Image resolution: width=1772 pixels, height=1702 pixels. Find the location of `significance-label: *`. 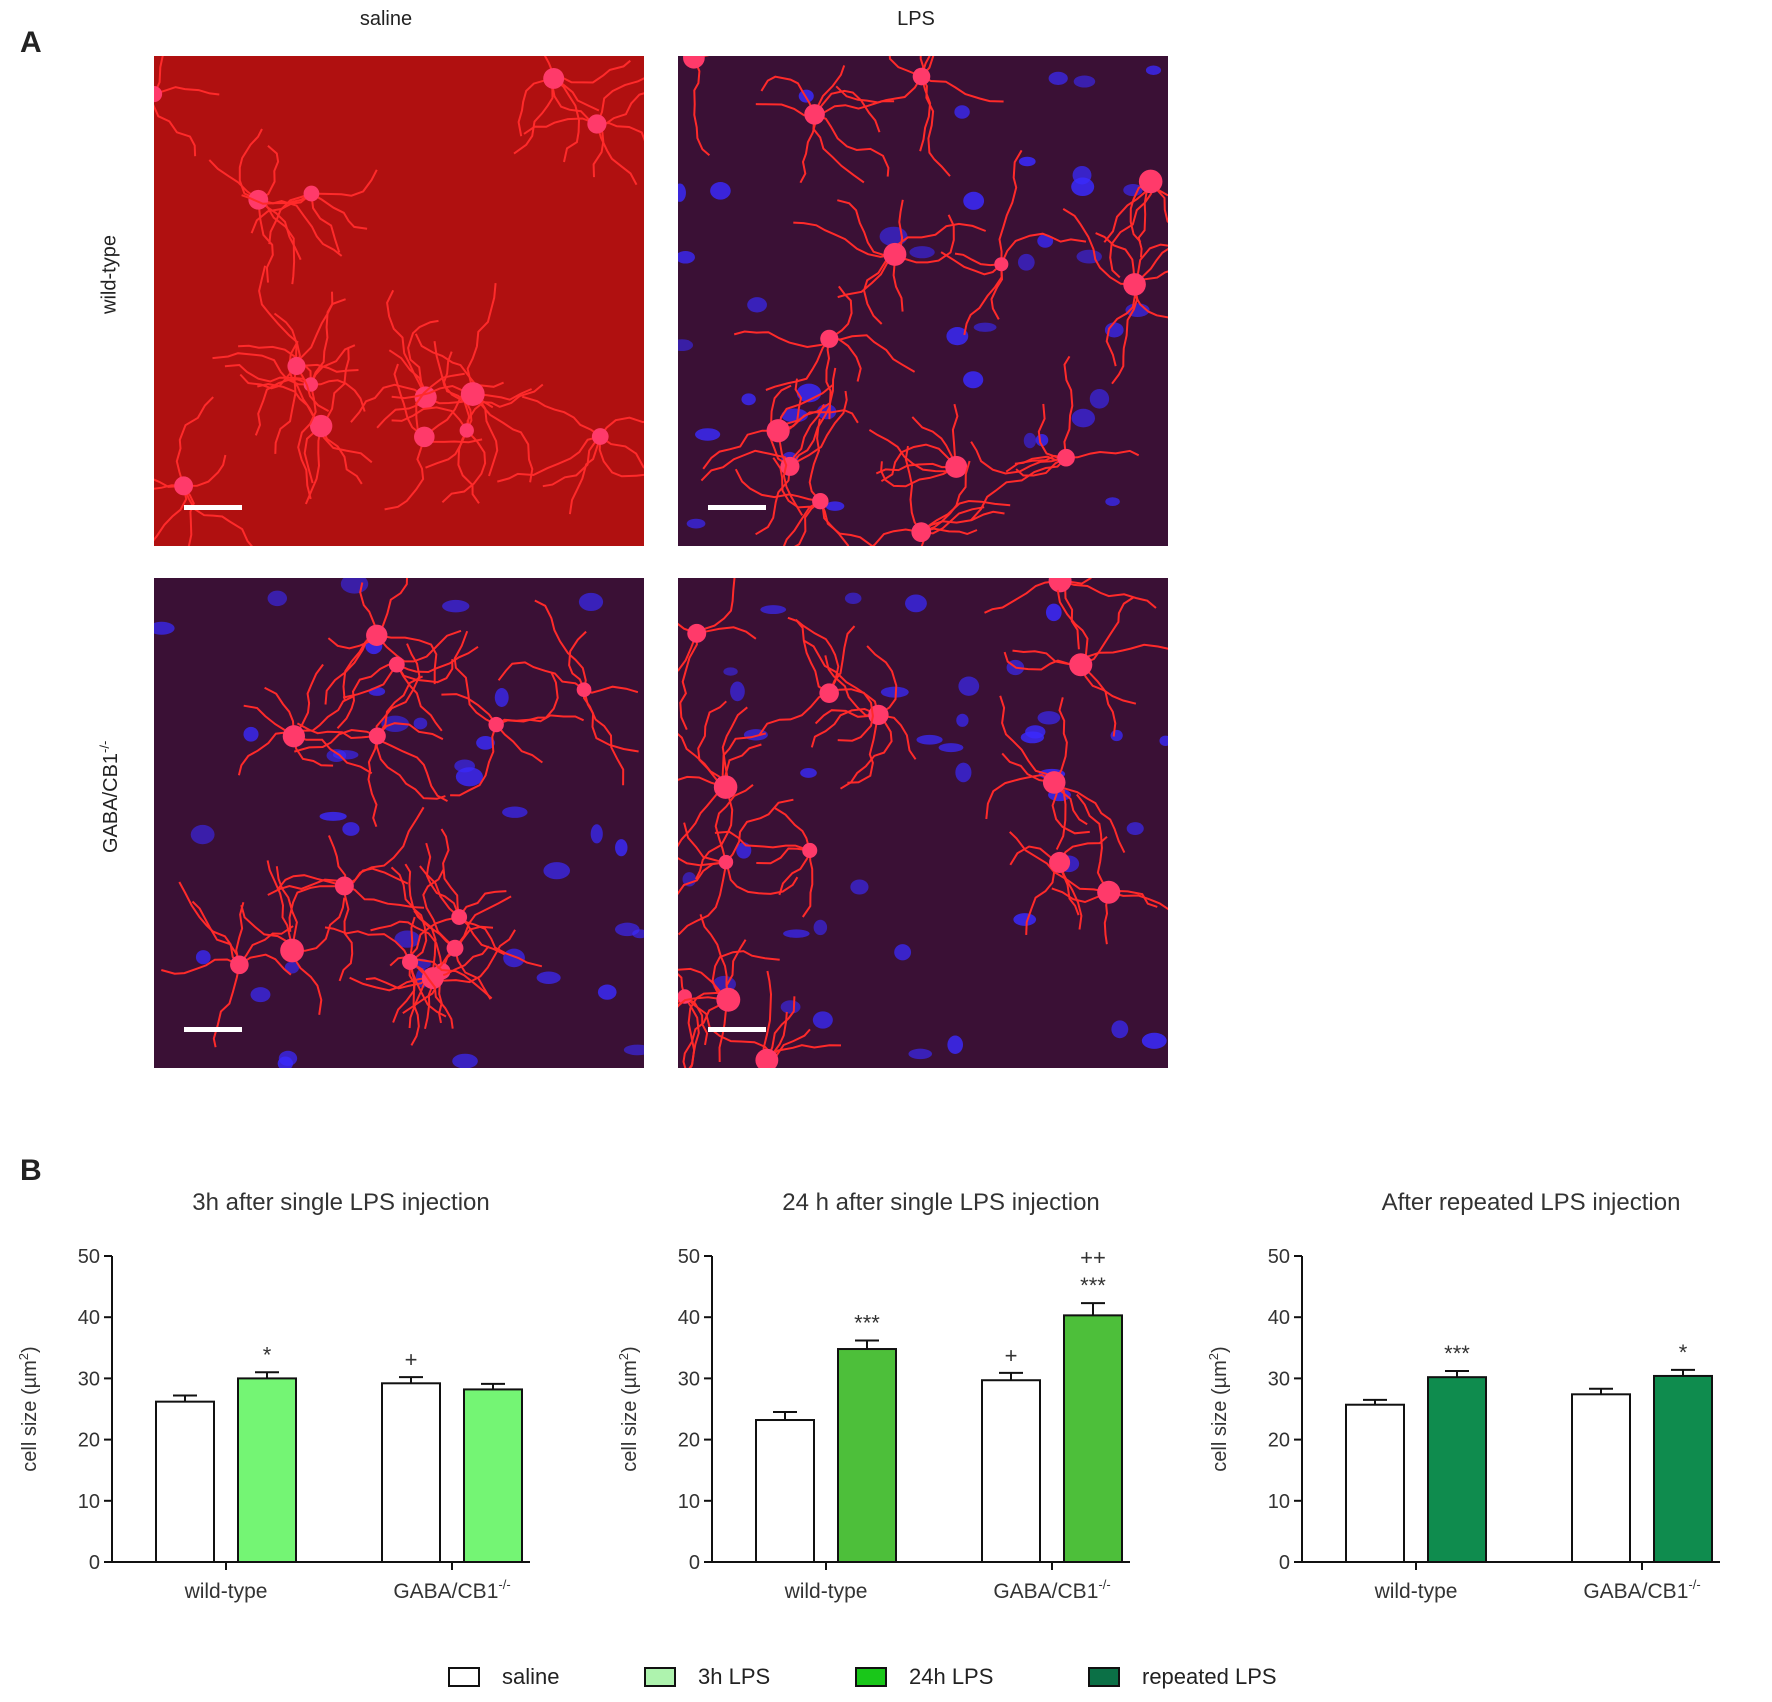

significance-label: * is located at coordinates (1683, 1352).